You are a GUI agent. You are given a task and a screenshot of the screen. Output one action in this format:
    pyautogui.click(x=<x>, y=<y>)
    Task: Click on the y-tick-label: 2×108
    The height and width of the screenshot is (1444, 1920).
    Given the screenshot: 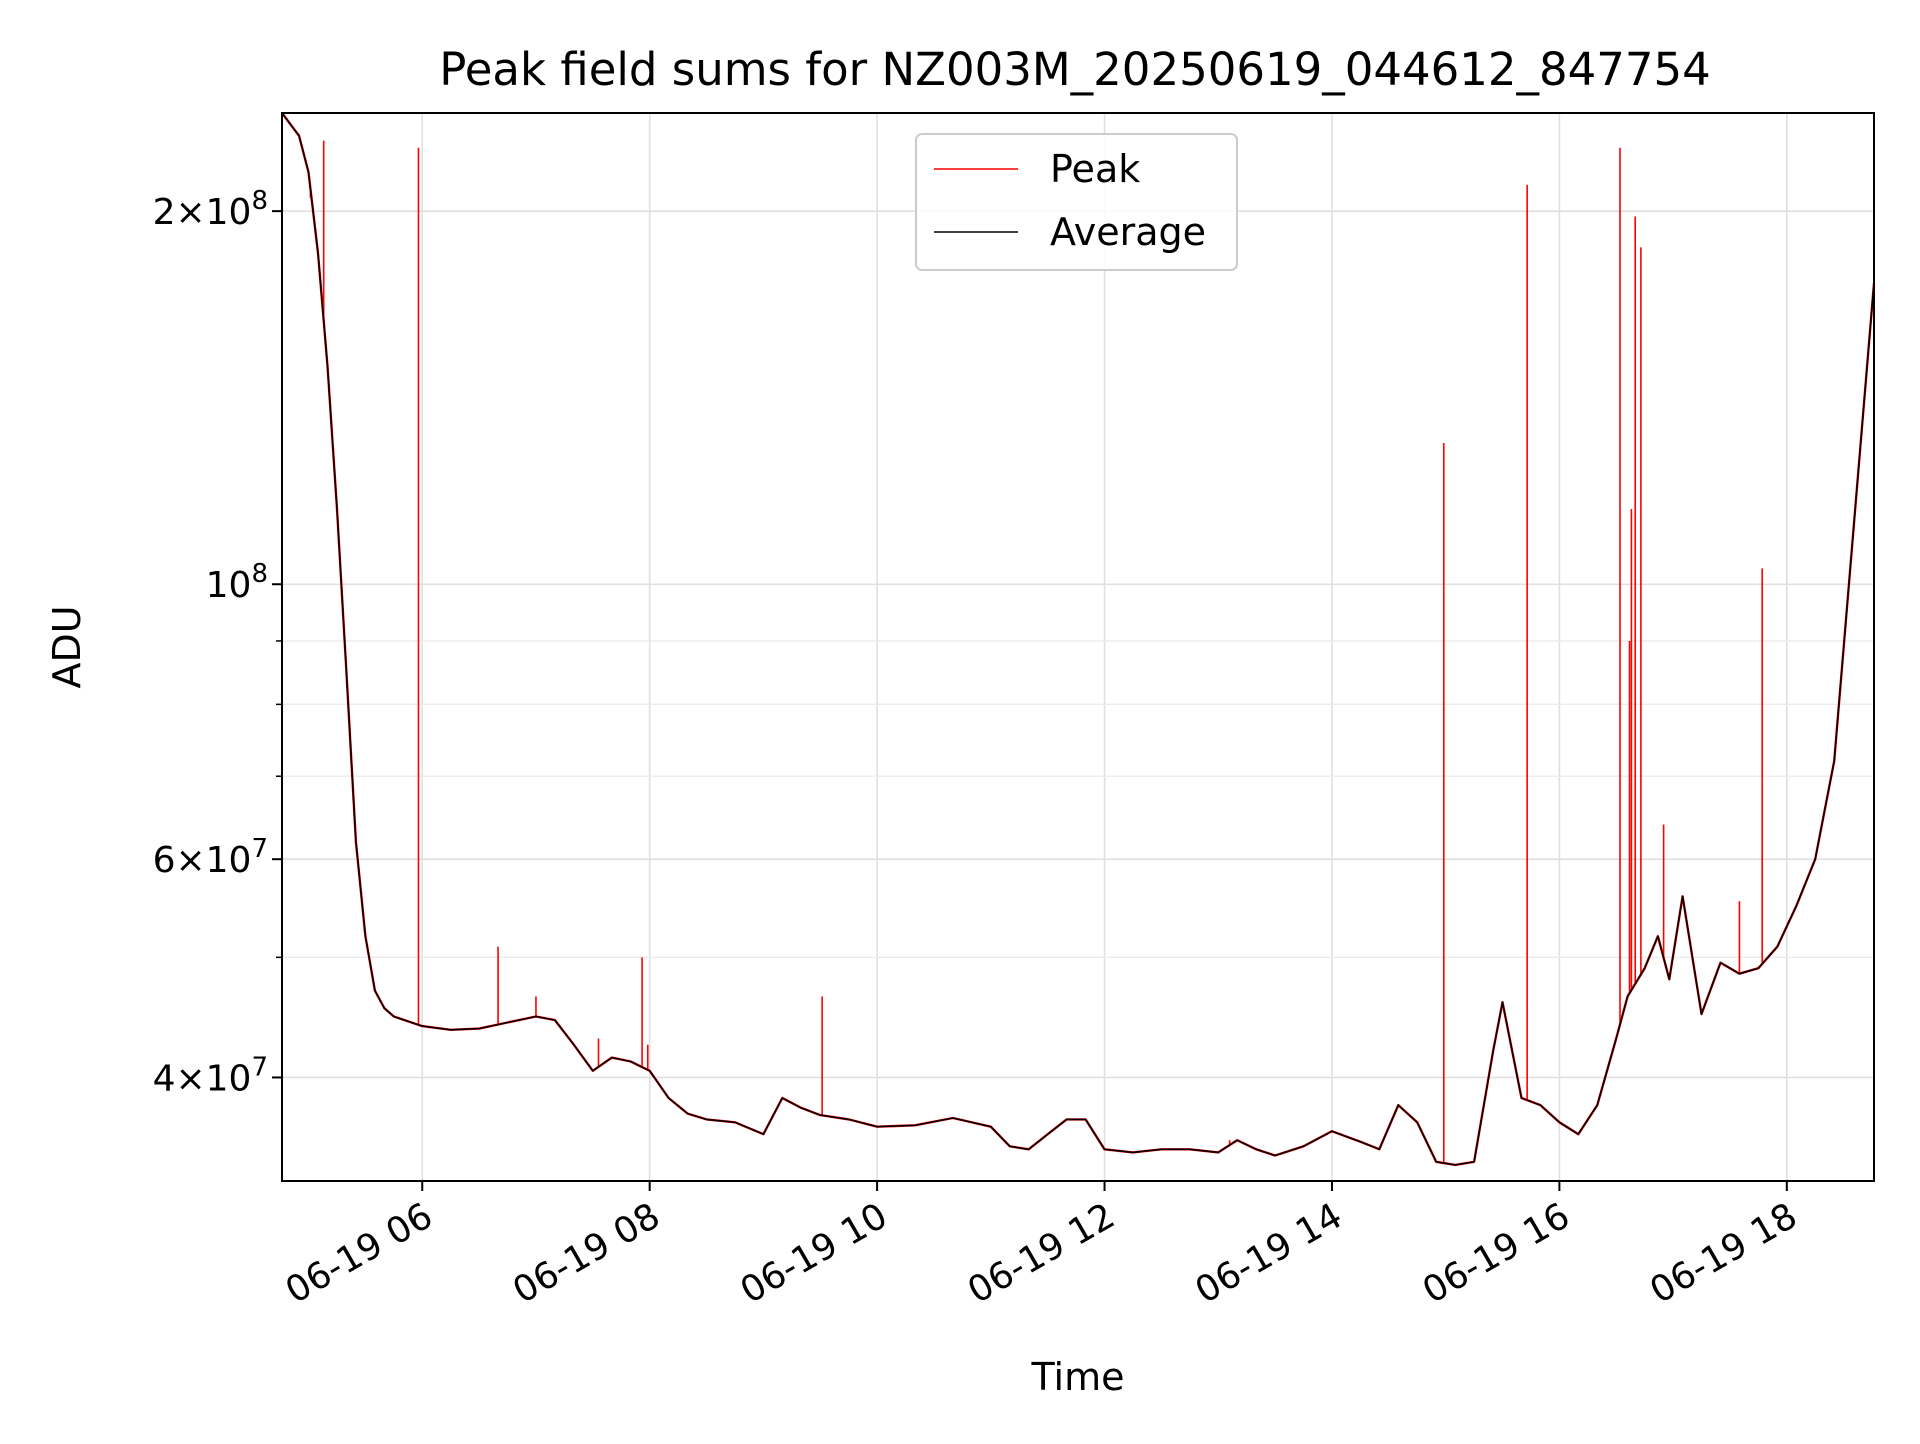 What is the action you would take?
    pyautogui.click(x=210, y=209)
    